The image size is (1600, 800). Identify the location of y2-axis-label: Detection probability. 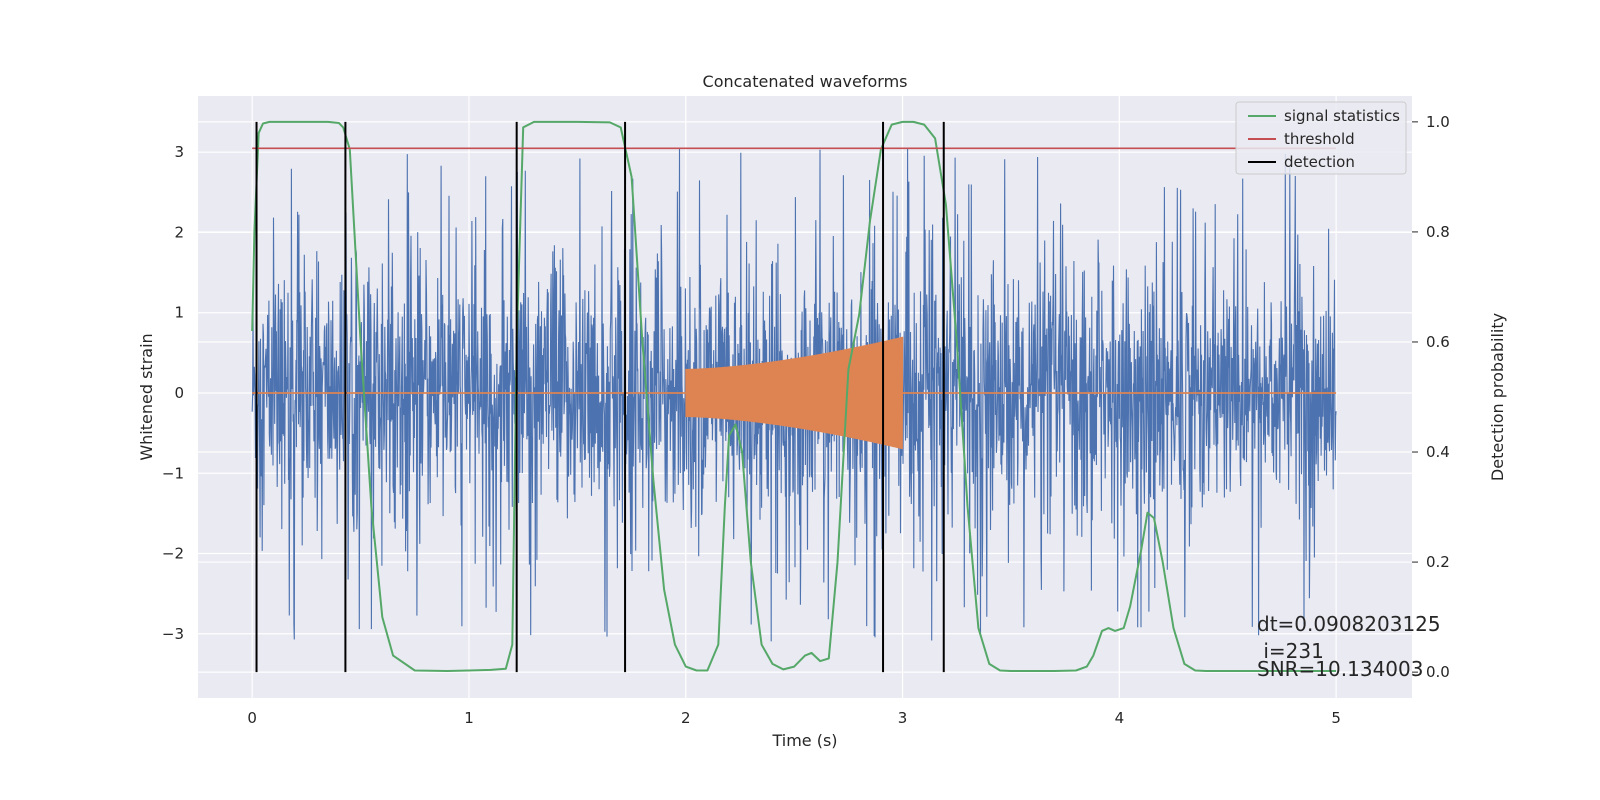
(1497, 397).